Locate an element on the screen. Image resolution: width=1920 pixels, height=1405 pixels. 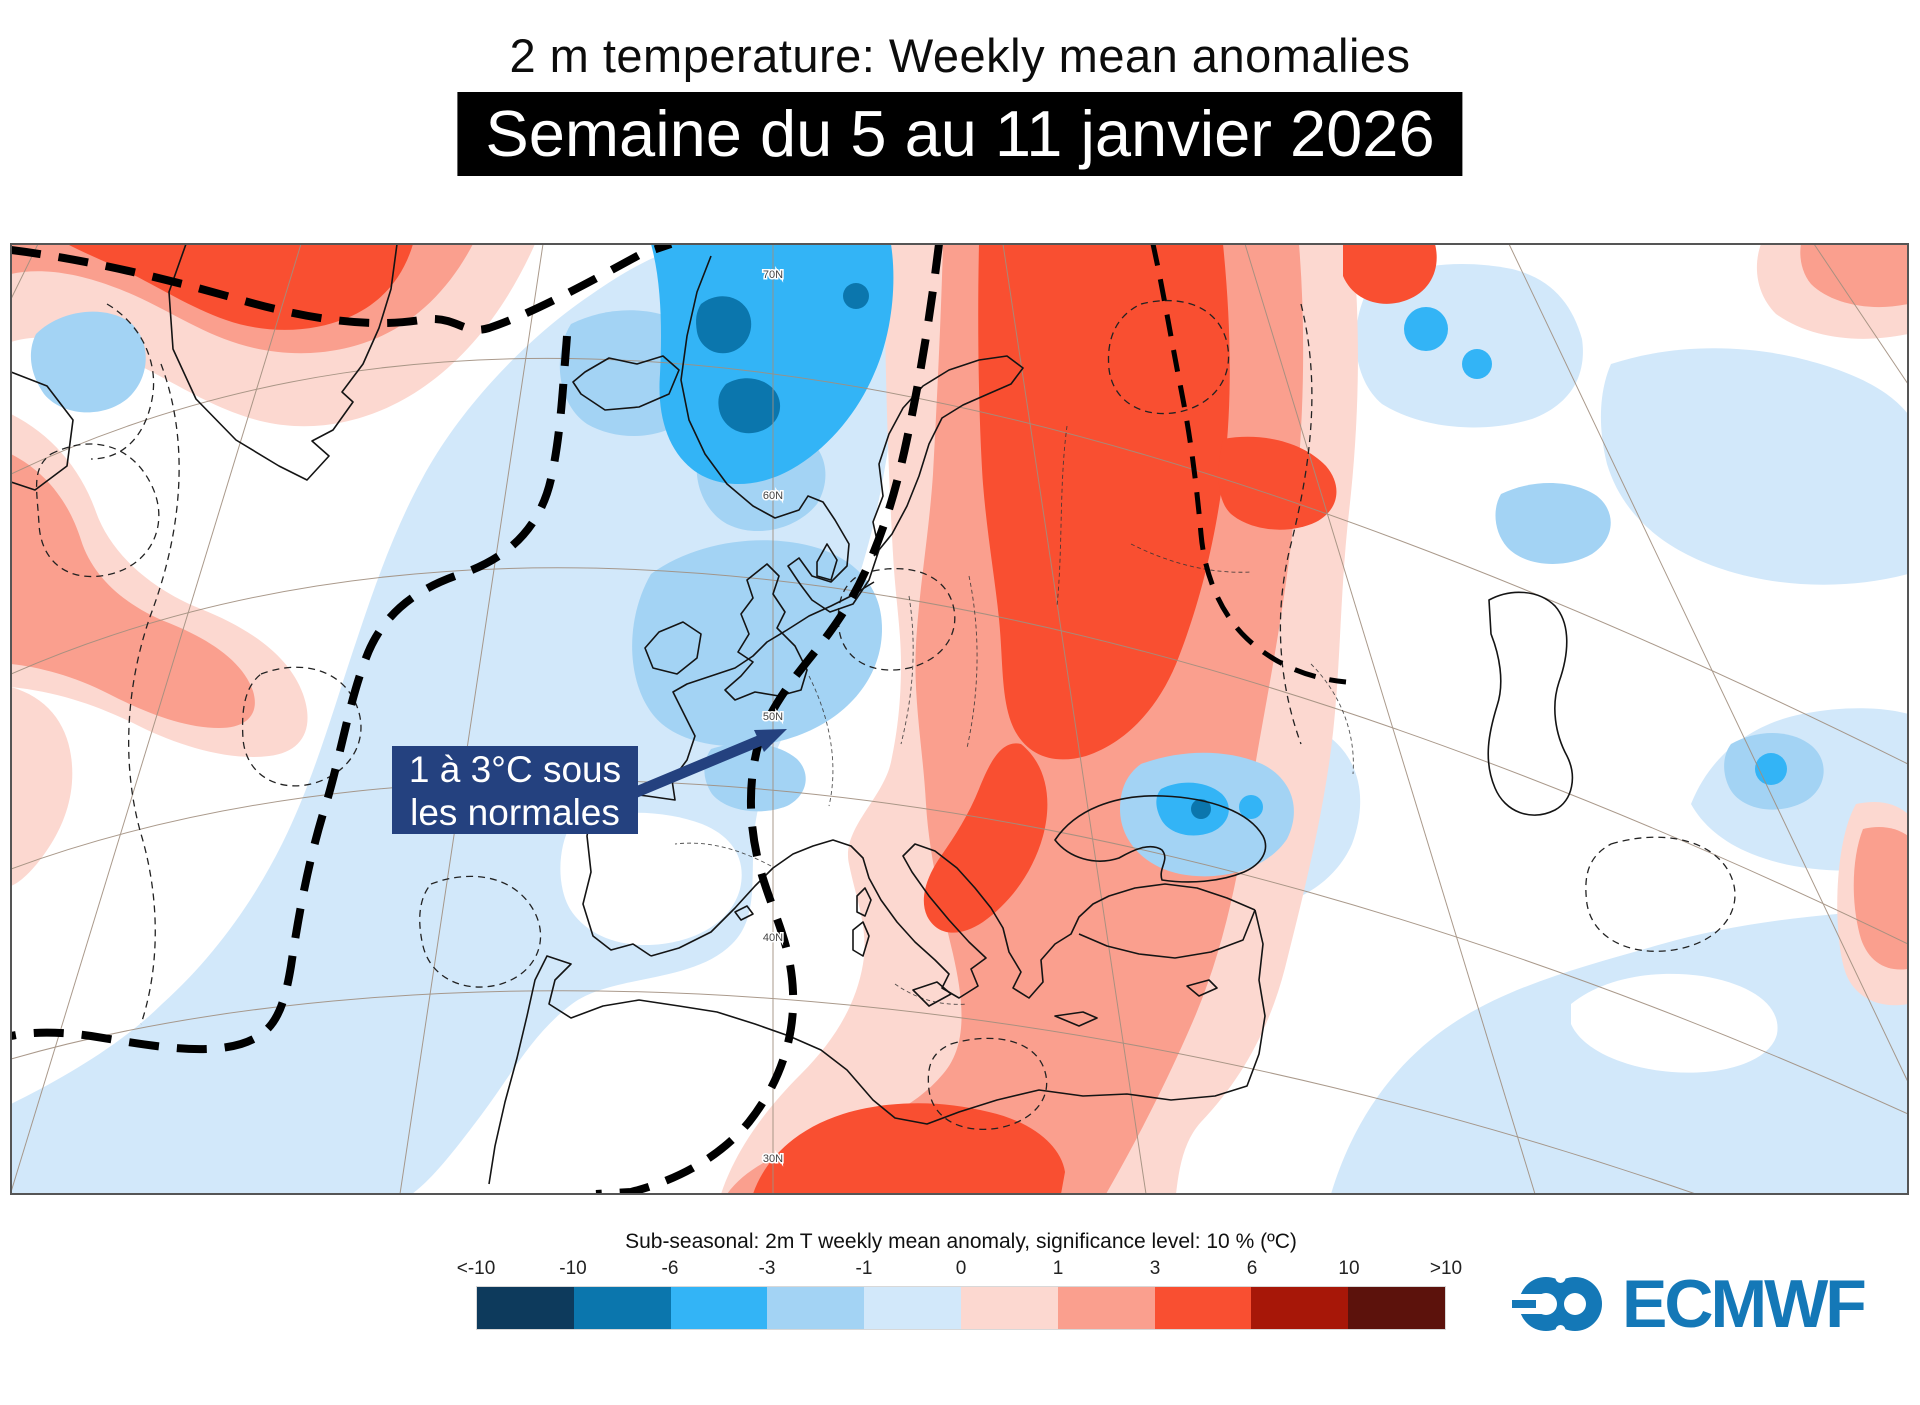
legend-tick: 10 is located at coordinates (1349, 1268).